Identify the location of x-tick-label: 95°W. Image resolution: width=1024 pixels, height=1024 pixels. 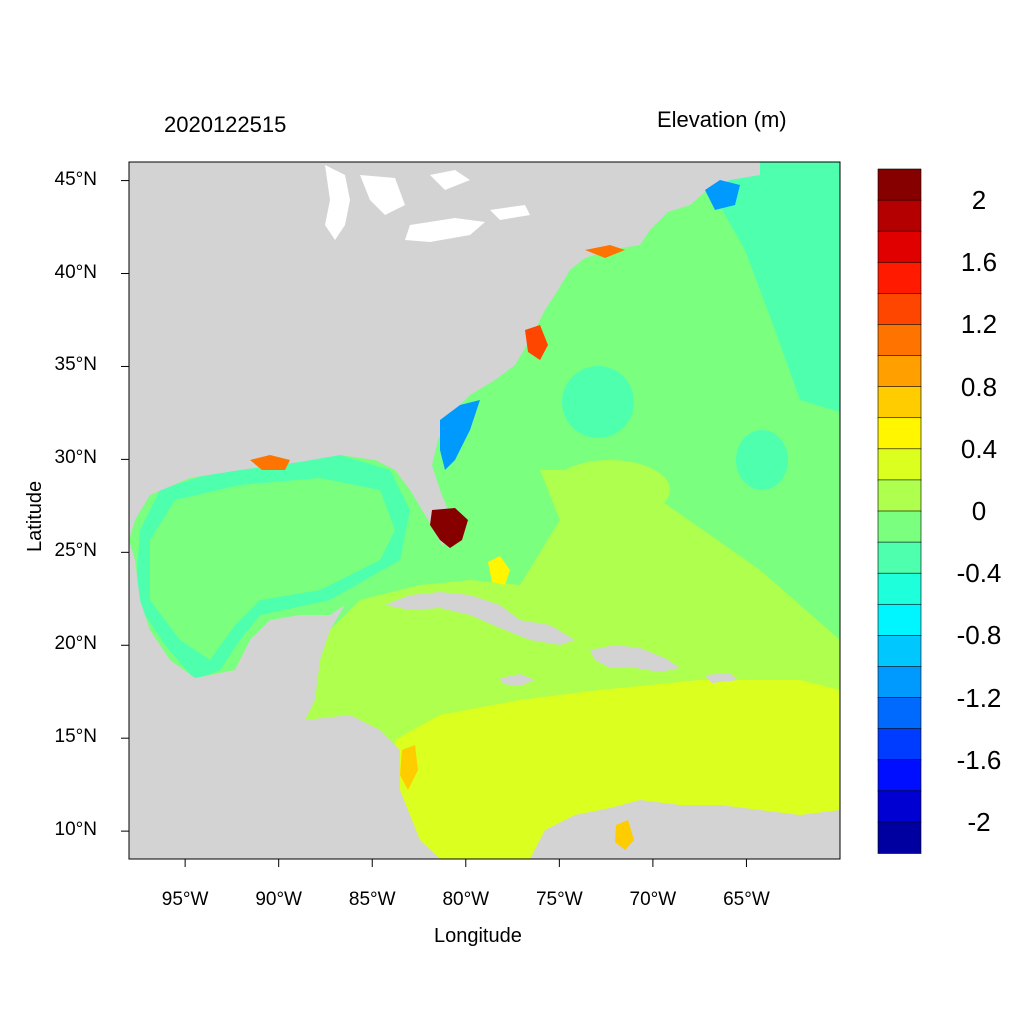
(185, 899).